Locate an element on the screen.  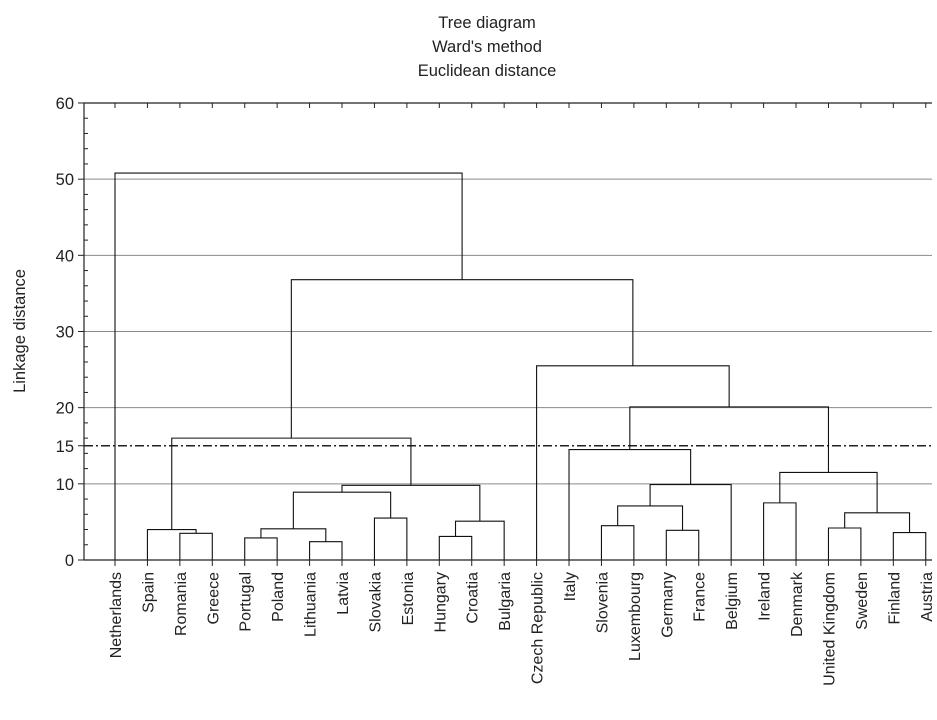
leaf-label: Latvia is located at coordinates (343, 593).